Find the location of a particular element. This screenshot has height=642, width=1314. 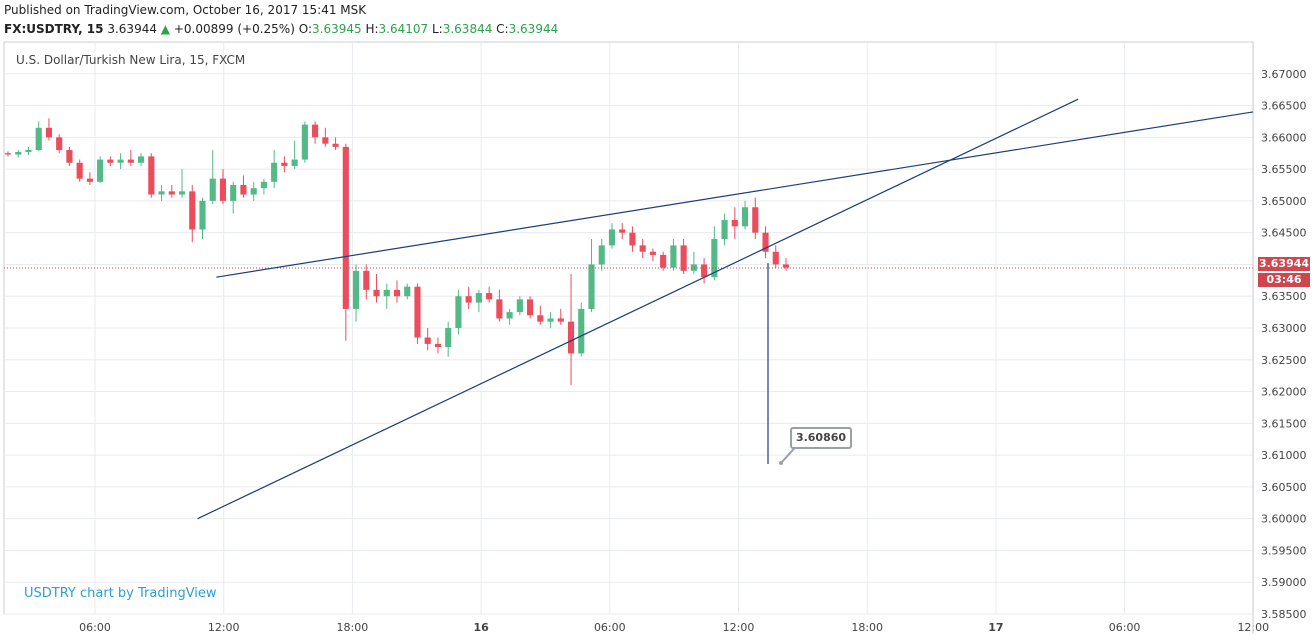

x-tick-label: 18:00 is located at coordinates (867, 627).